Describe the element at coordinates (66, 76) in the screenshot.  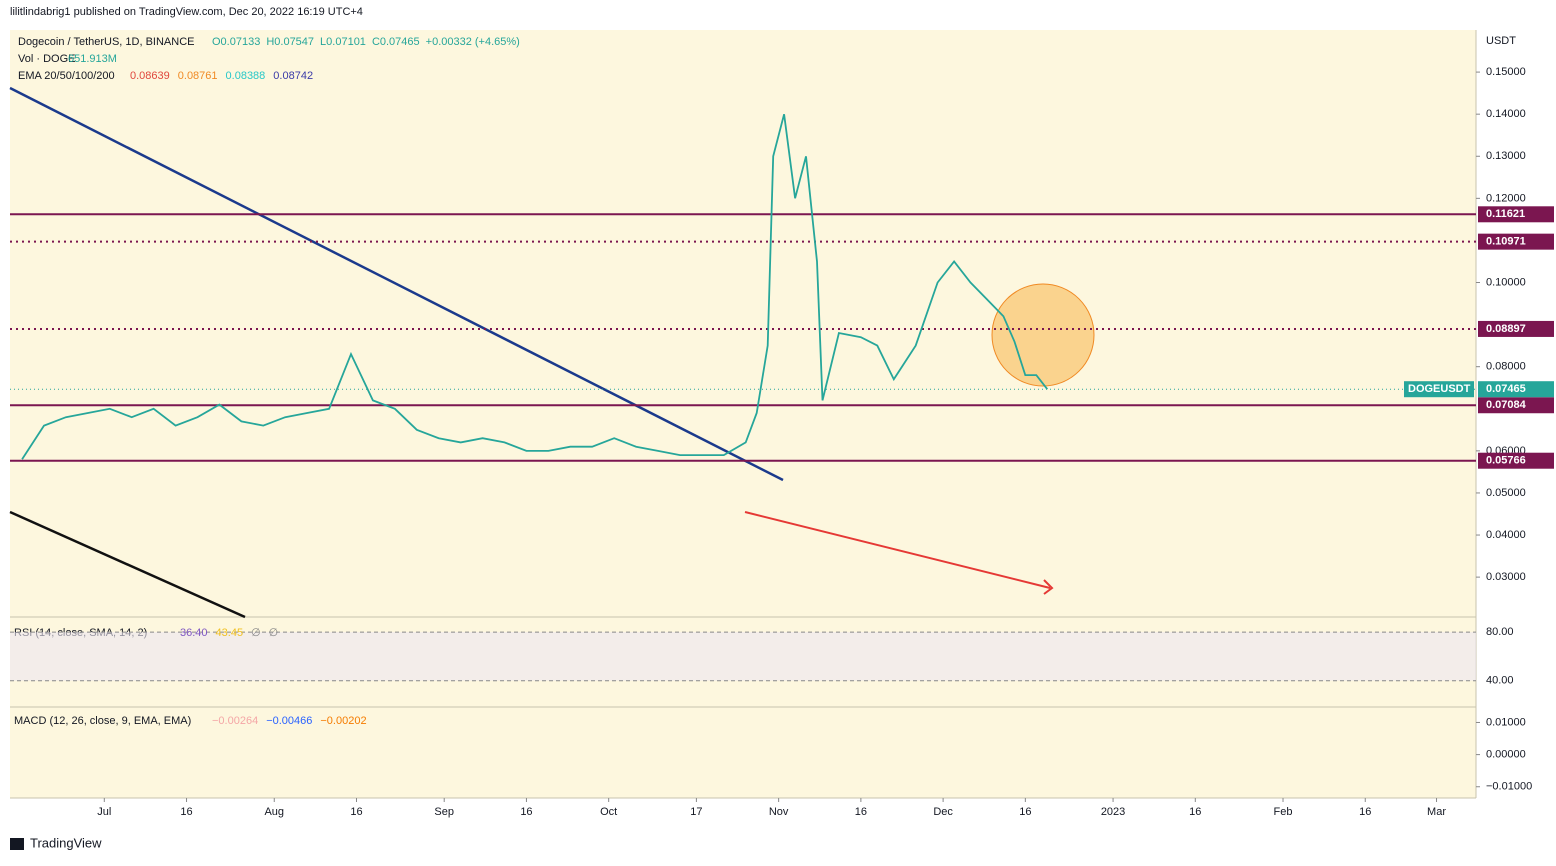
I see `ema-label: EMA 20/50/100/200` at that location.